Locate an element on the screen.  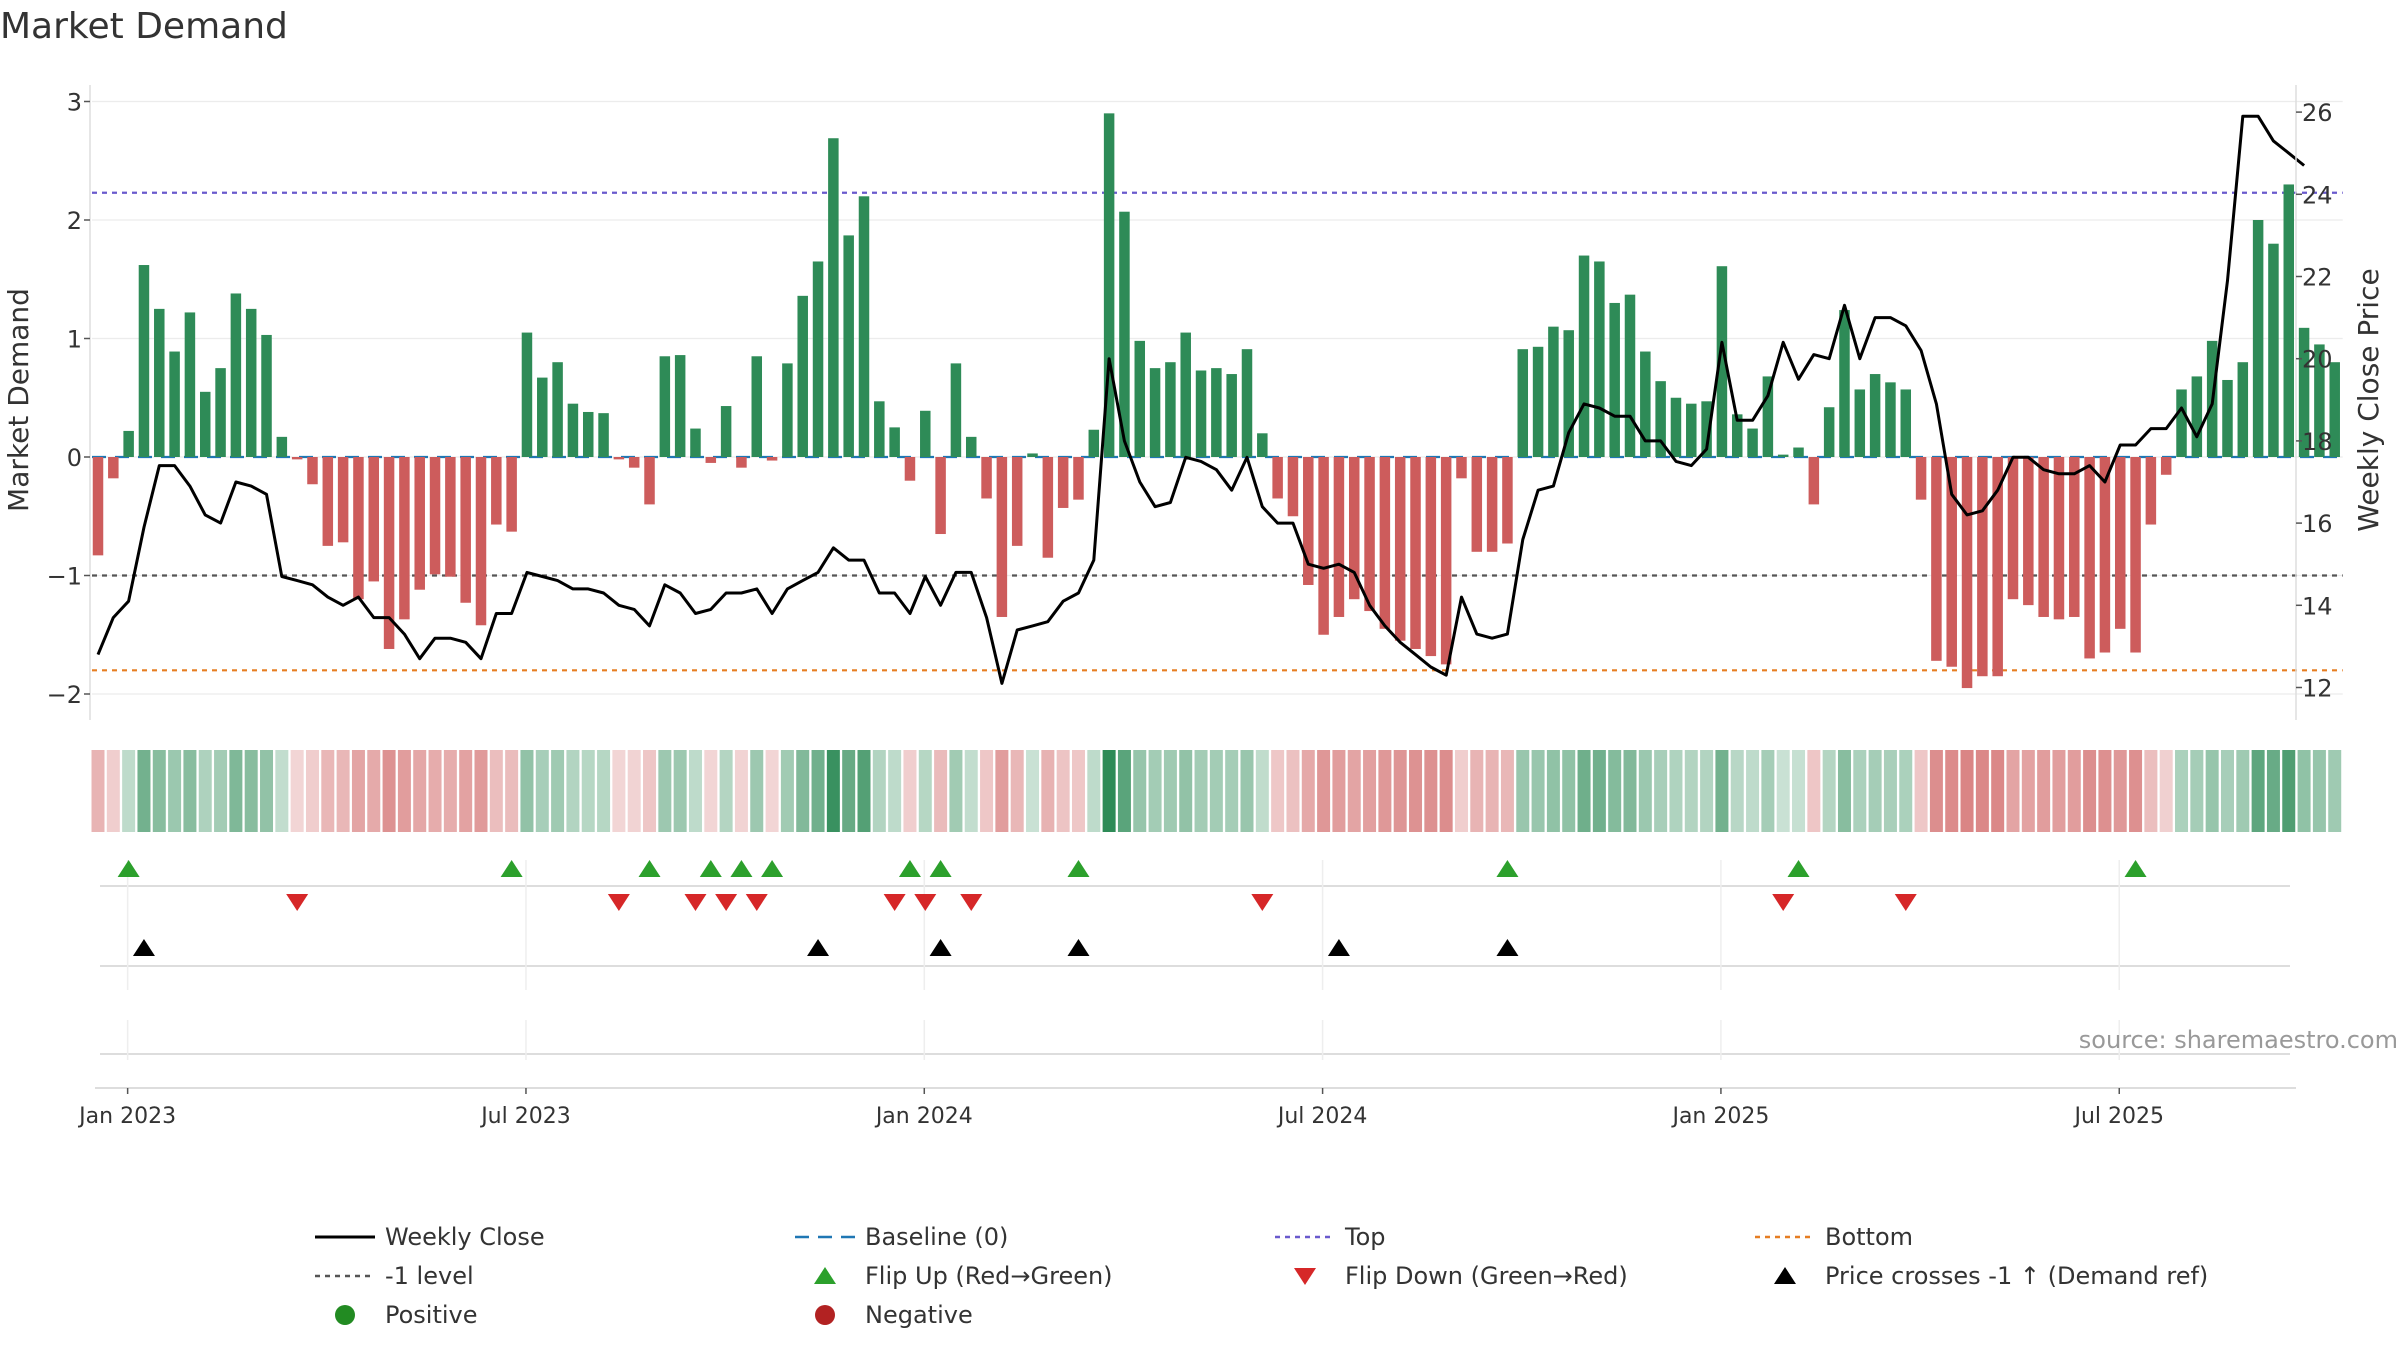
y-tick-label: 3 is located at coordinates (74, 103).